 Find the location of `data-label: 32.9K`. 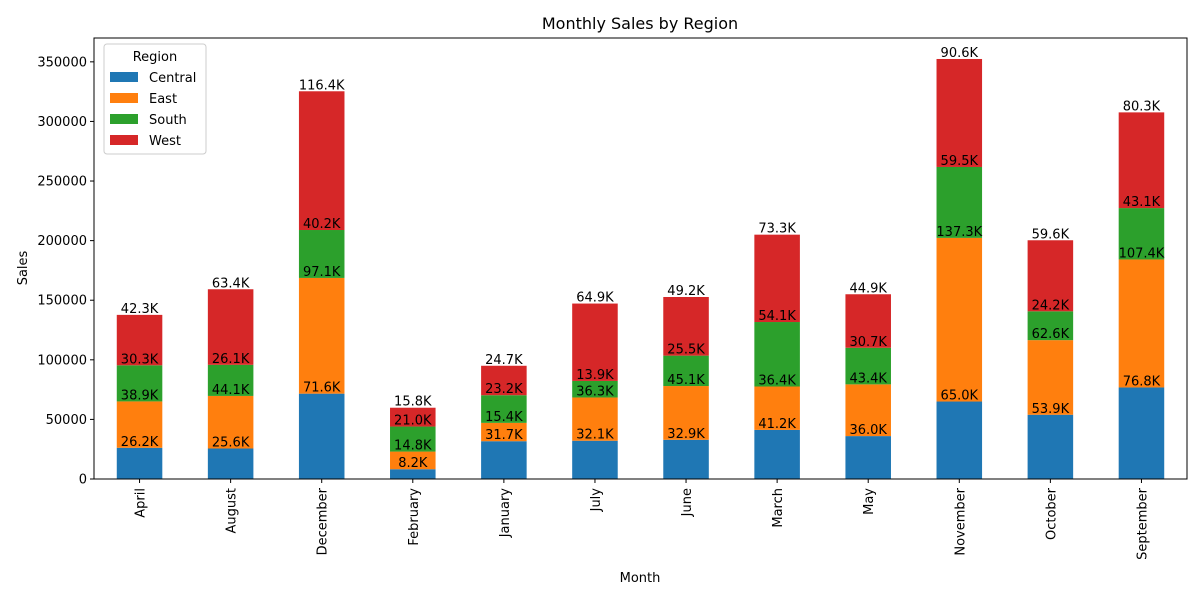

data-label: 32.9K is located at coordinates (686, 434).